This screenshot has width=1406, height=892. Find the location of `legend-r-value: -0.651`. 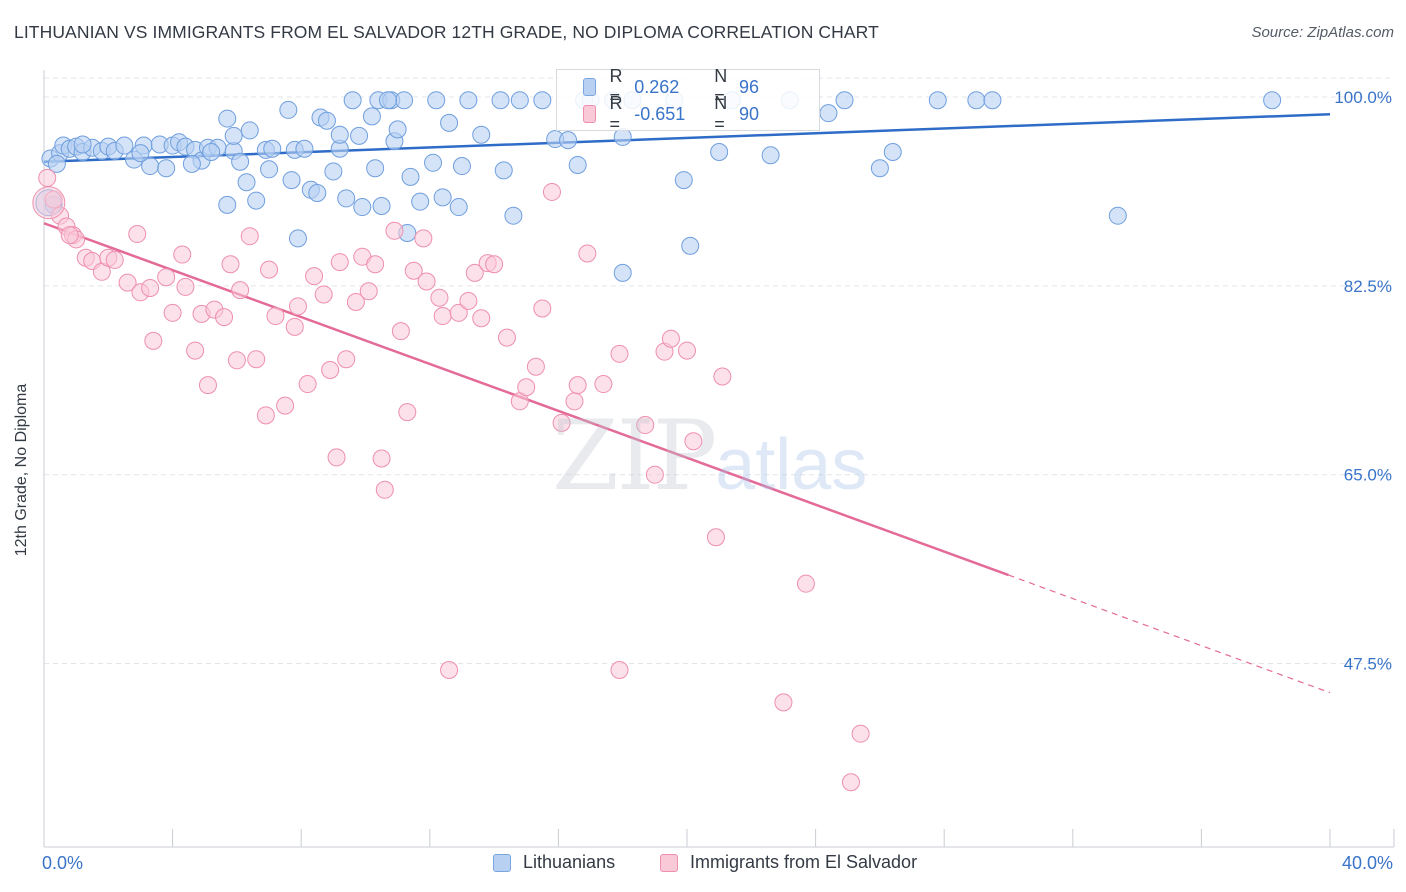

legend-r-value: -0.651 is located at coordinates (660, 113).